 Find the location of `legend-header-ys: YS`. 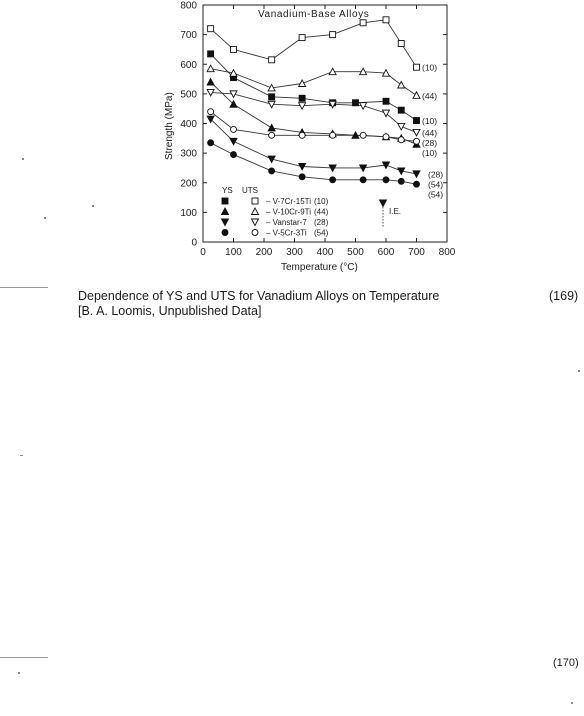

legend-header-ys: YS is located at coordinates (227, 190).